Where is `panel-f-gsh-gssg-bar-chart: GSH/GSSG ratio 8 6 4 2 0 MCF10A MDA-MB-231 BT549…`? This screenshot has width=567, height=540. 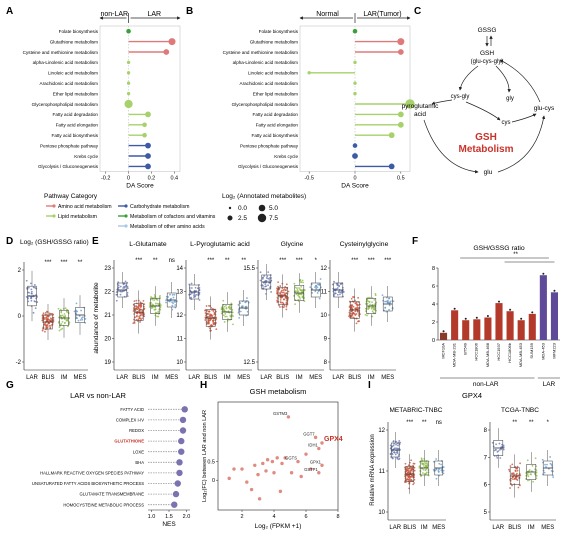
panel-f-gsh-gssg-bar-chart: GSH/GSSG ratio 8 6 4 2 0 MCF10A MDA-MB-231 BT549… is located at coordinates (496, 316).